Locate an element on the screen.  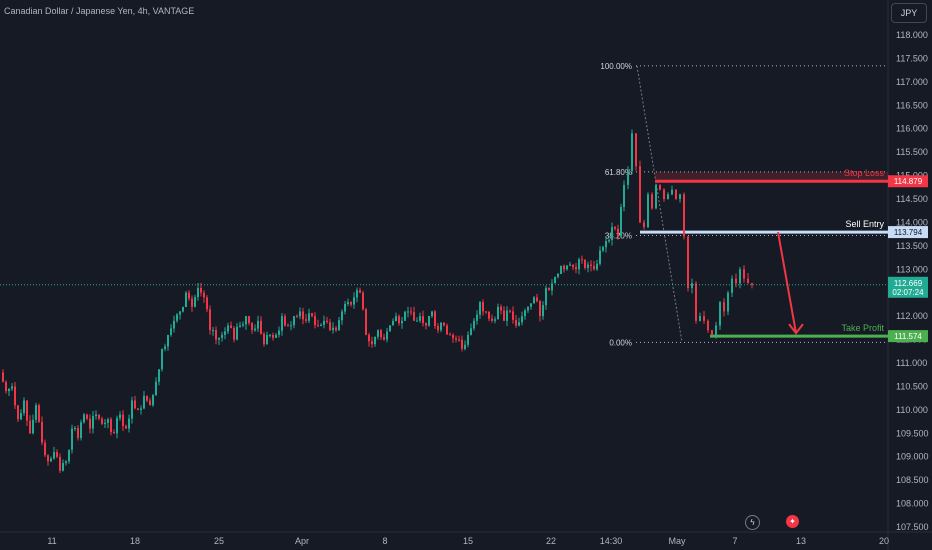
lightning-icon: ϟ is located at coordinates (752, 522).